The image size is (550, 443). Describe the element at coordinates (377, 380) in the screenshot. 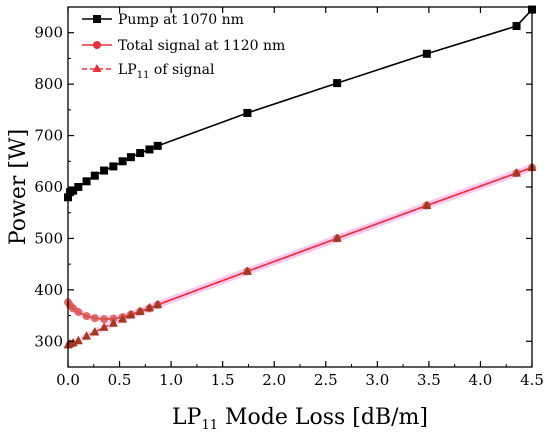

I see `x-tick-label: 3.0` at that location.